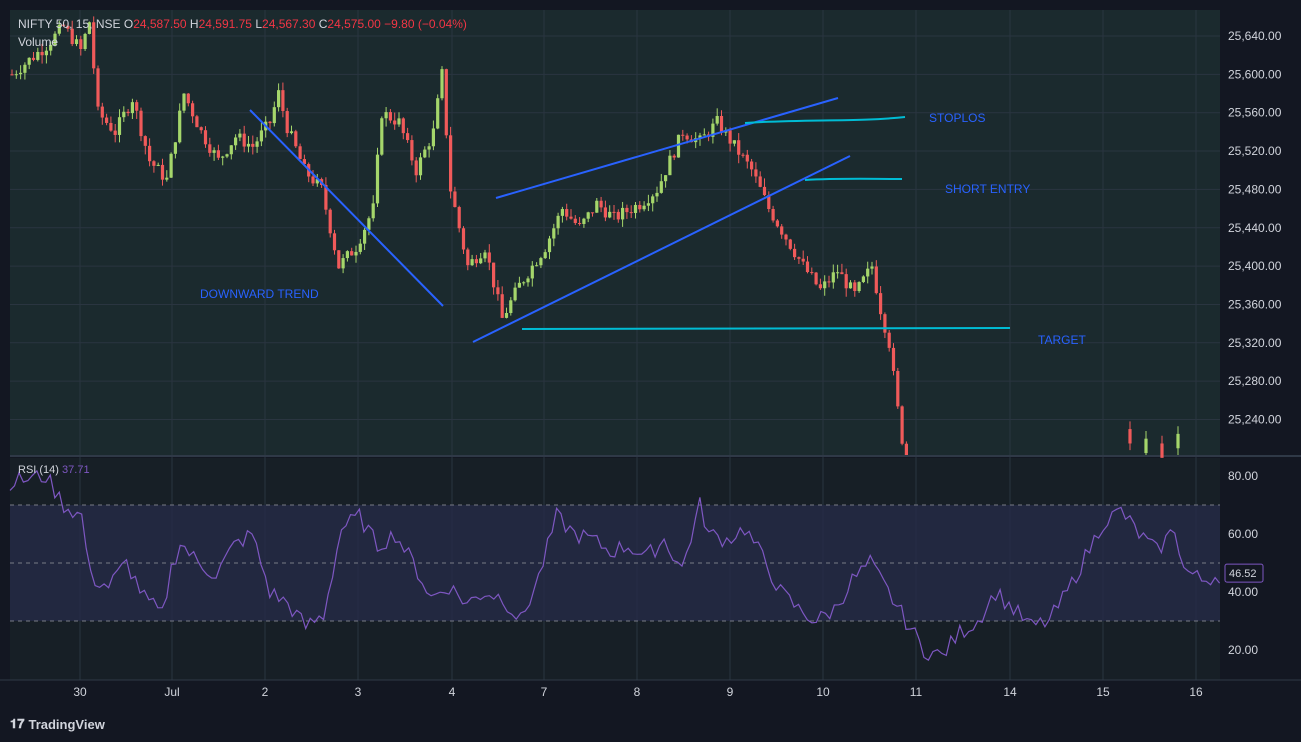 The image size is (1301, 742). I want to click on price-tick-label: 25,600.00, so click(1255, 74).